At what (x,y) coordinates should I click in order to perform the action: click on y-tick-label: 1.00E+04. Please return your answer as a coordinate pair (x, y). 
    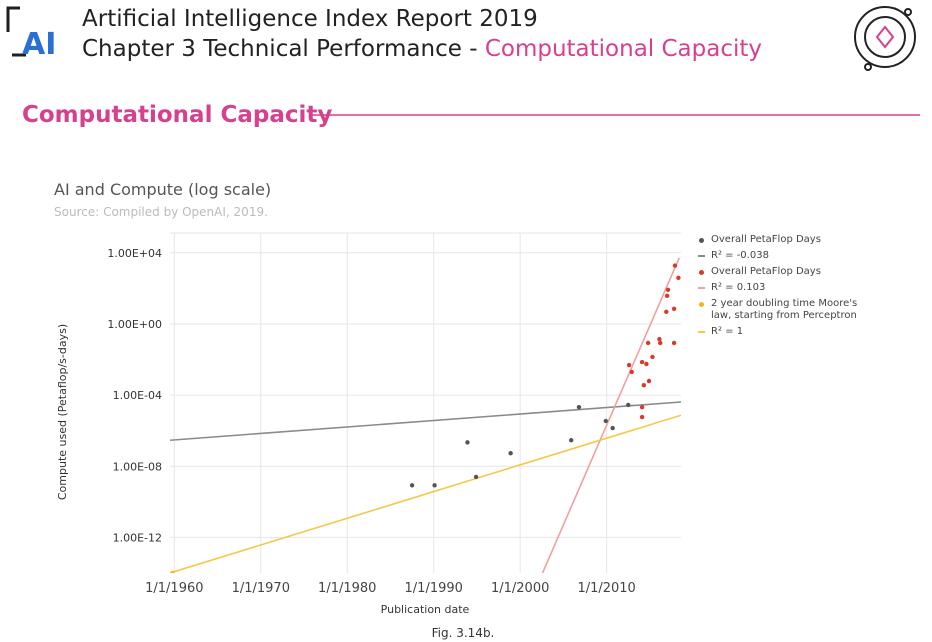
    Looking at the image, I should click on (134, 253).